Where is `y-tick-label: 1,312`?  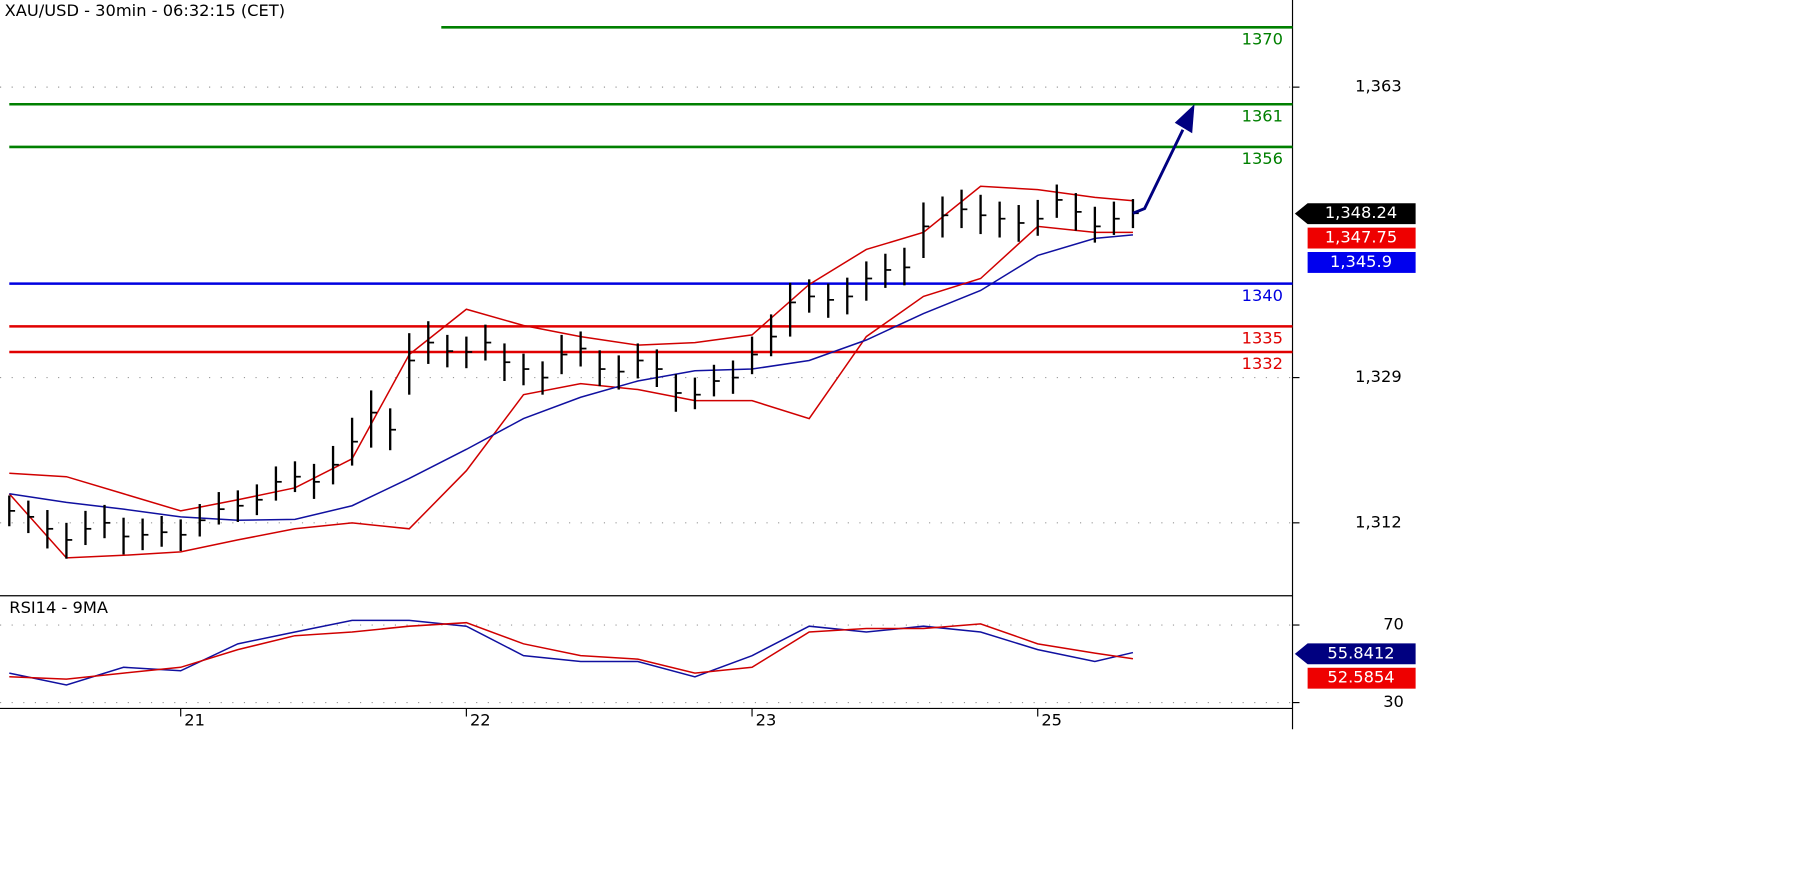 y-tick-label: 1,312 is located at coordinates (1378, 521).